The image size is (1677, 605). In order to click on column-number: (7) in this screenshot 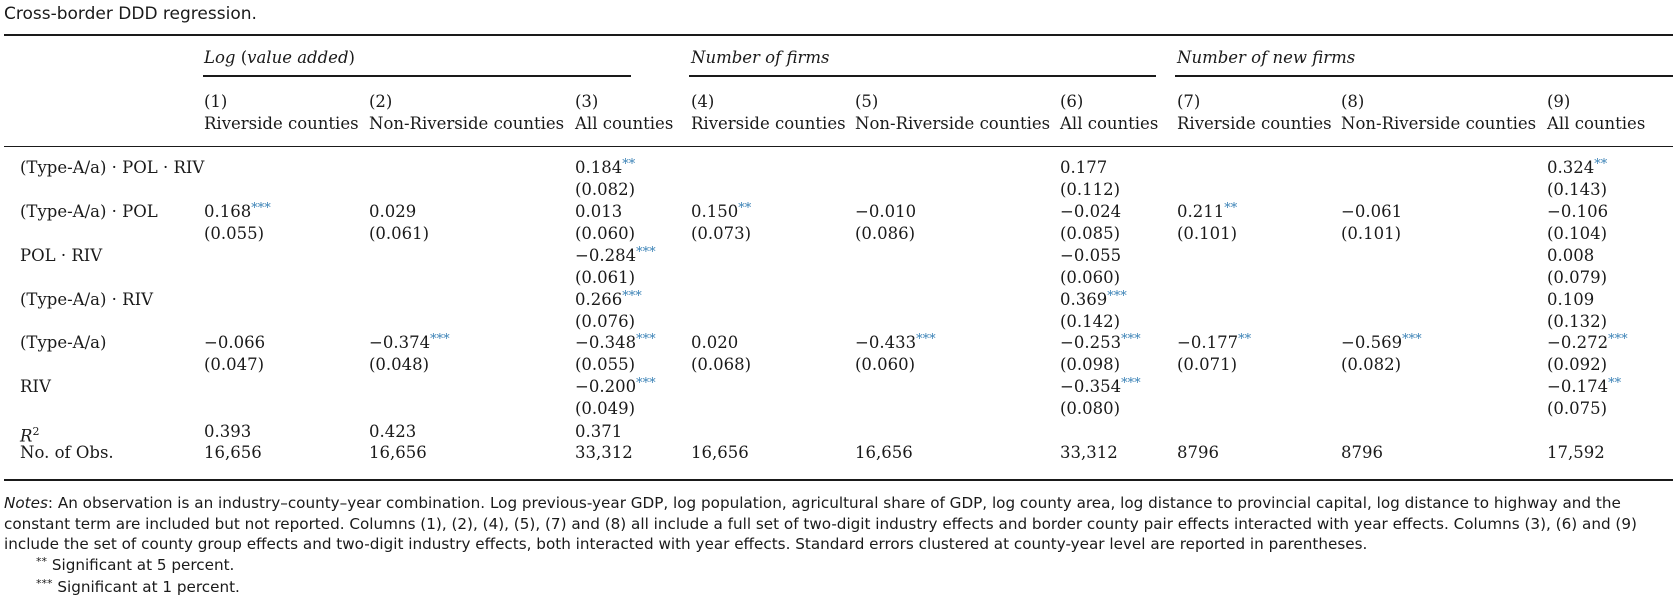, I will do `click(1189, 101)`.